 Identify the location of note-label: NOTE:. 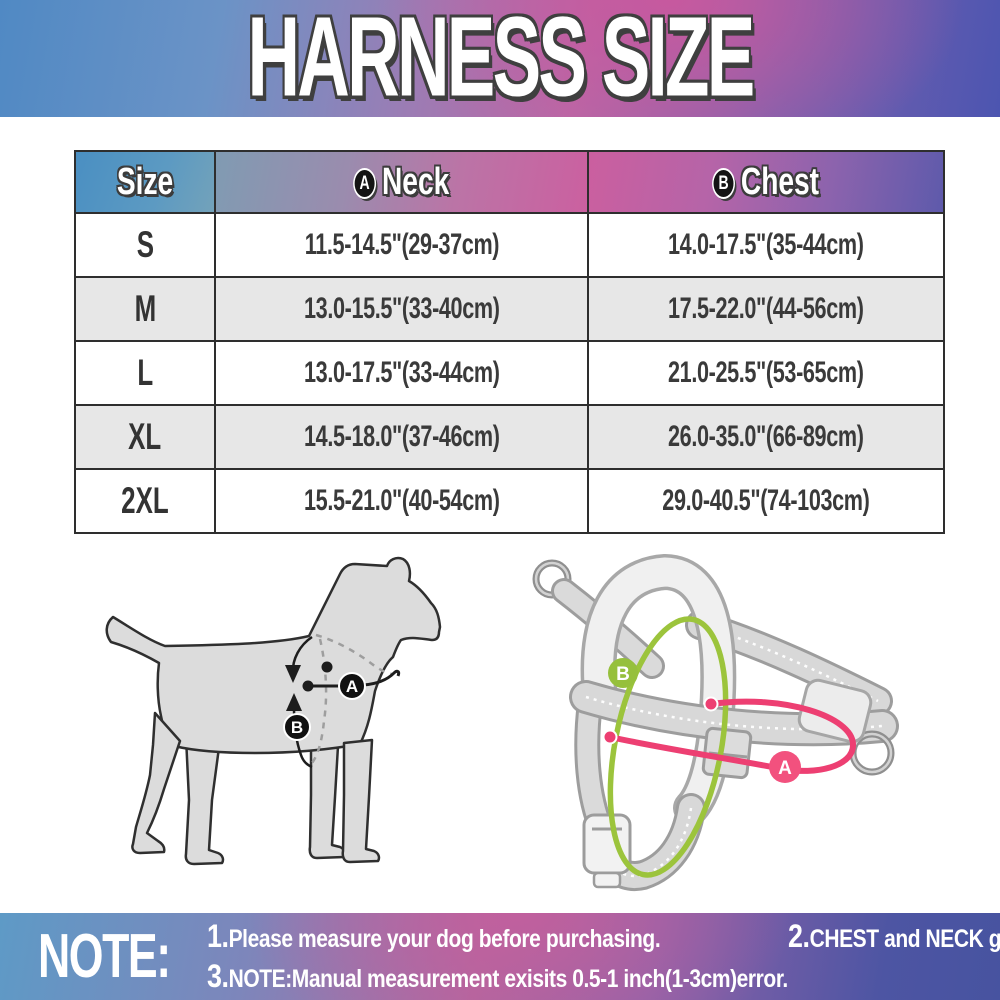
(104, 956).